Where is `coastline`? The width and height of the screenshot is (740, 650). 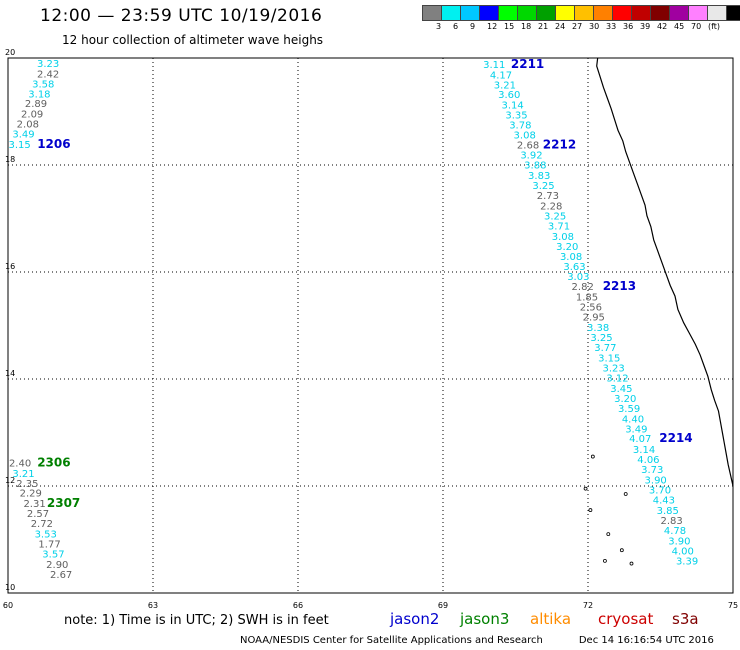 coastline is located at coordinates (665, 272).